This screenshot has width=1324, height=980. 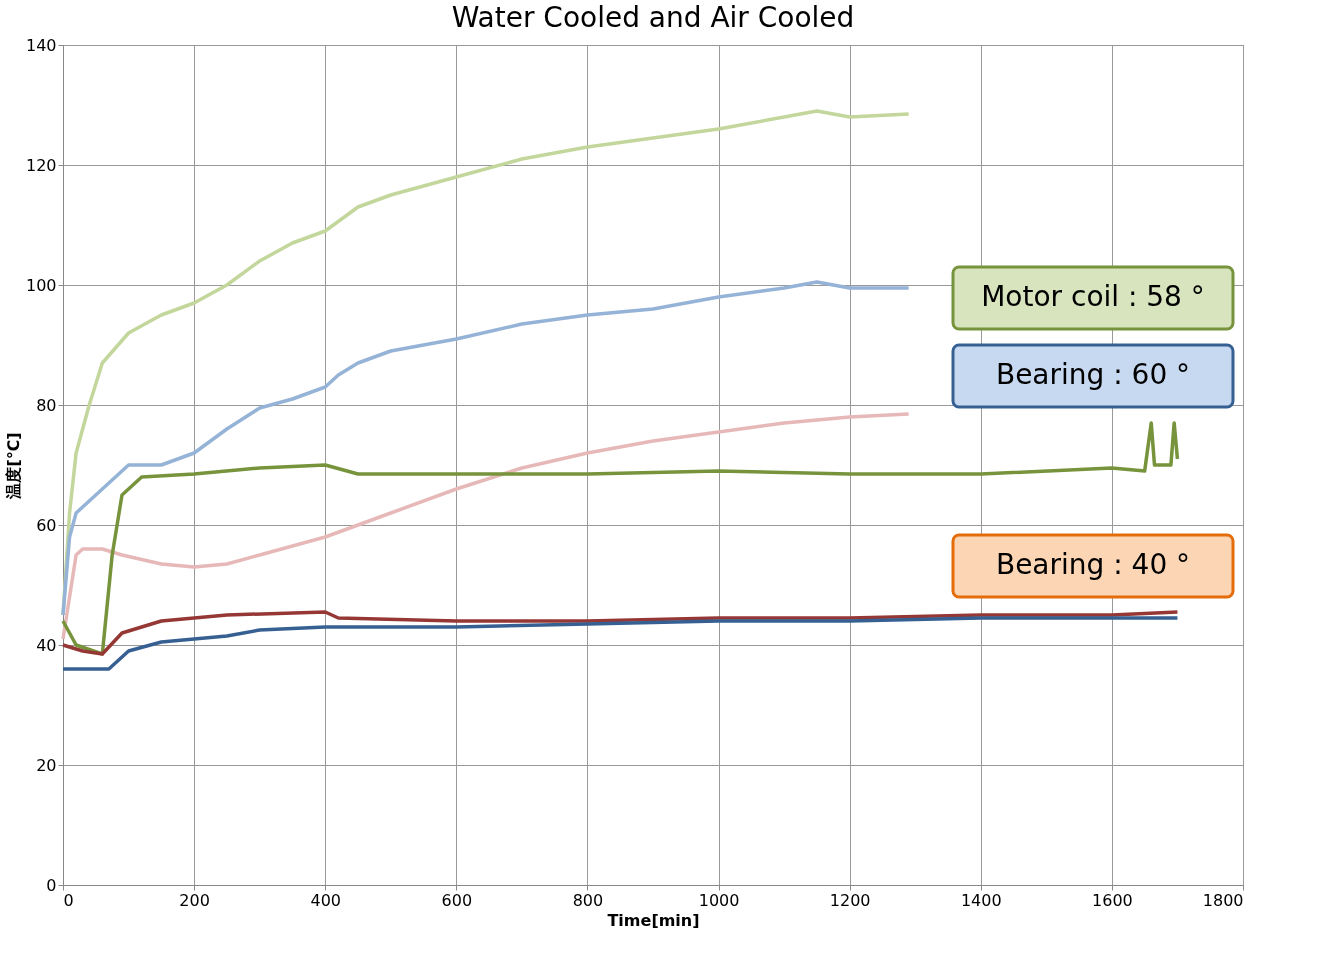 What do you see at coordinates (194, 900) in the screenshot?
I see `x-tick-label: 200` at bounding box center [194, 900].